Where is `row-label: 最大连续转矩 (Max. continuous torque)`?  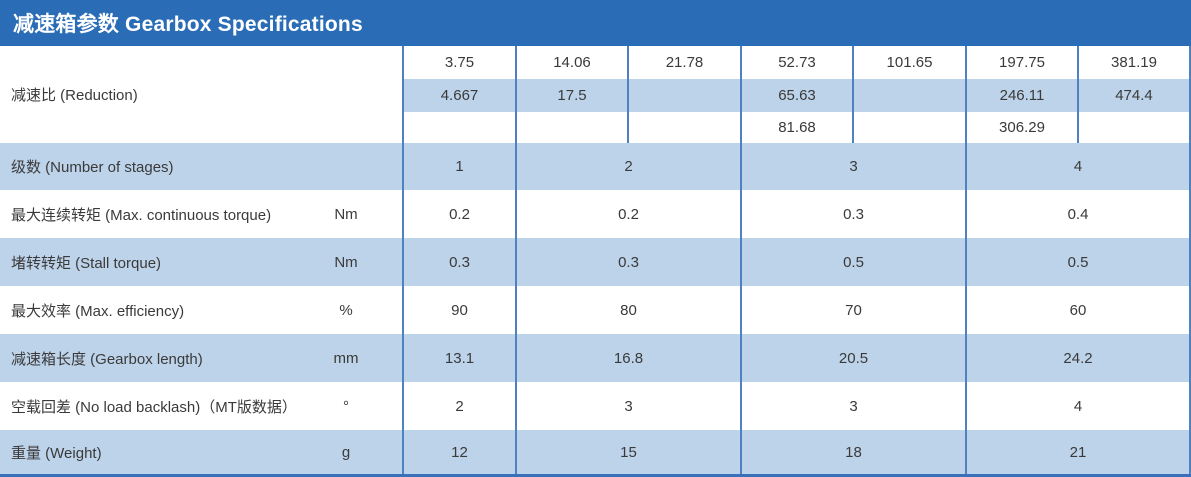
row-label: 最大连续转矩 (Max. continuous torque) is located at coordinates (141, 215).